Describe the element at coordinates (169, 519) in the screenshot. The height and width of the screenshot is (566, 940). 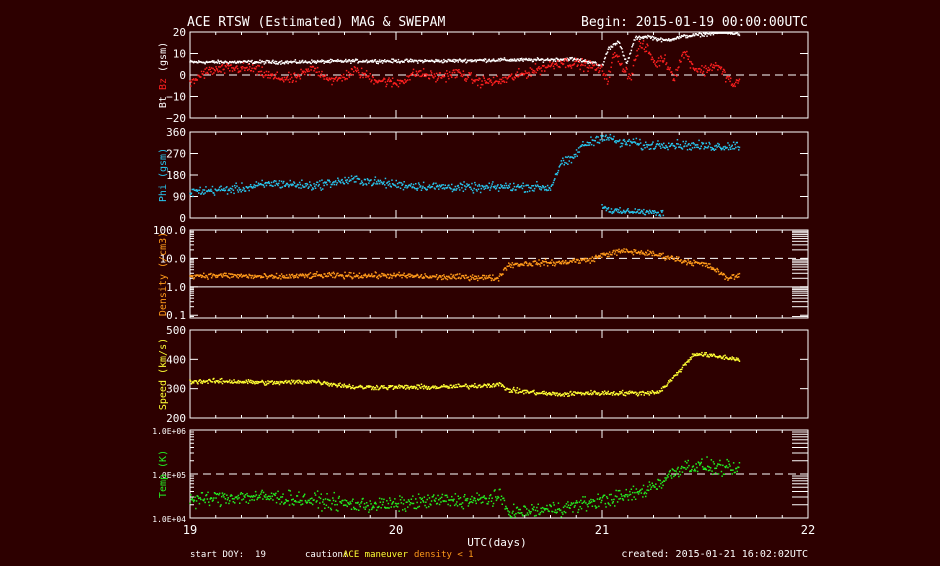
I see `y-tick-label: 1.0E+04` at that location.